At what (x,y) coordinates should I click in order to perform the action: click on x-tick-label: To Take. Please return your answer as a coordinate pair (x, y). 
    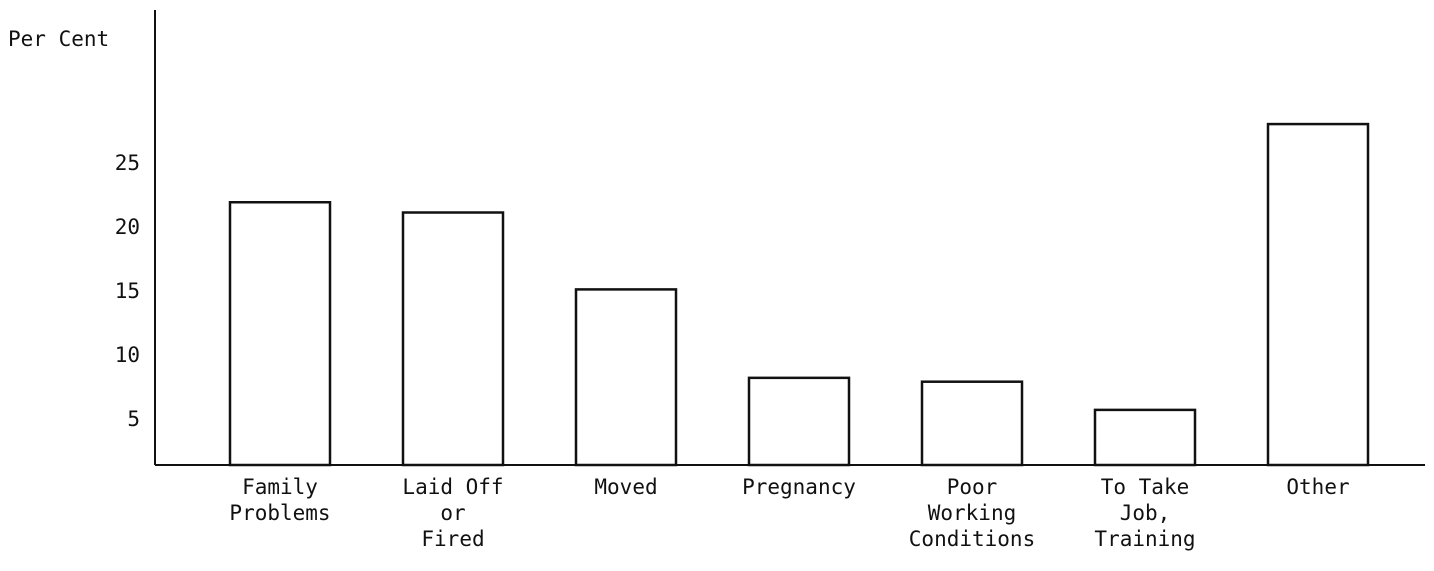
    Looking at the image, I should click on (1145, 487).